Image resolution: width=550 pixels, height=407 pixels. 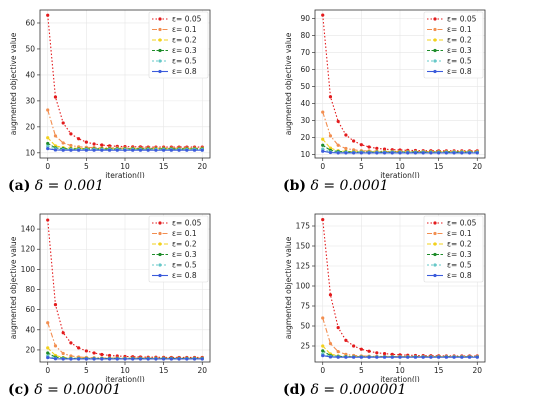 What do you see at coordinates (305, 346) in the screenshot?
I see `y-tick-label: 25` at bounding box center [305, 346].